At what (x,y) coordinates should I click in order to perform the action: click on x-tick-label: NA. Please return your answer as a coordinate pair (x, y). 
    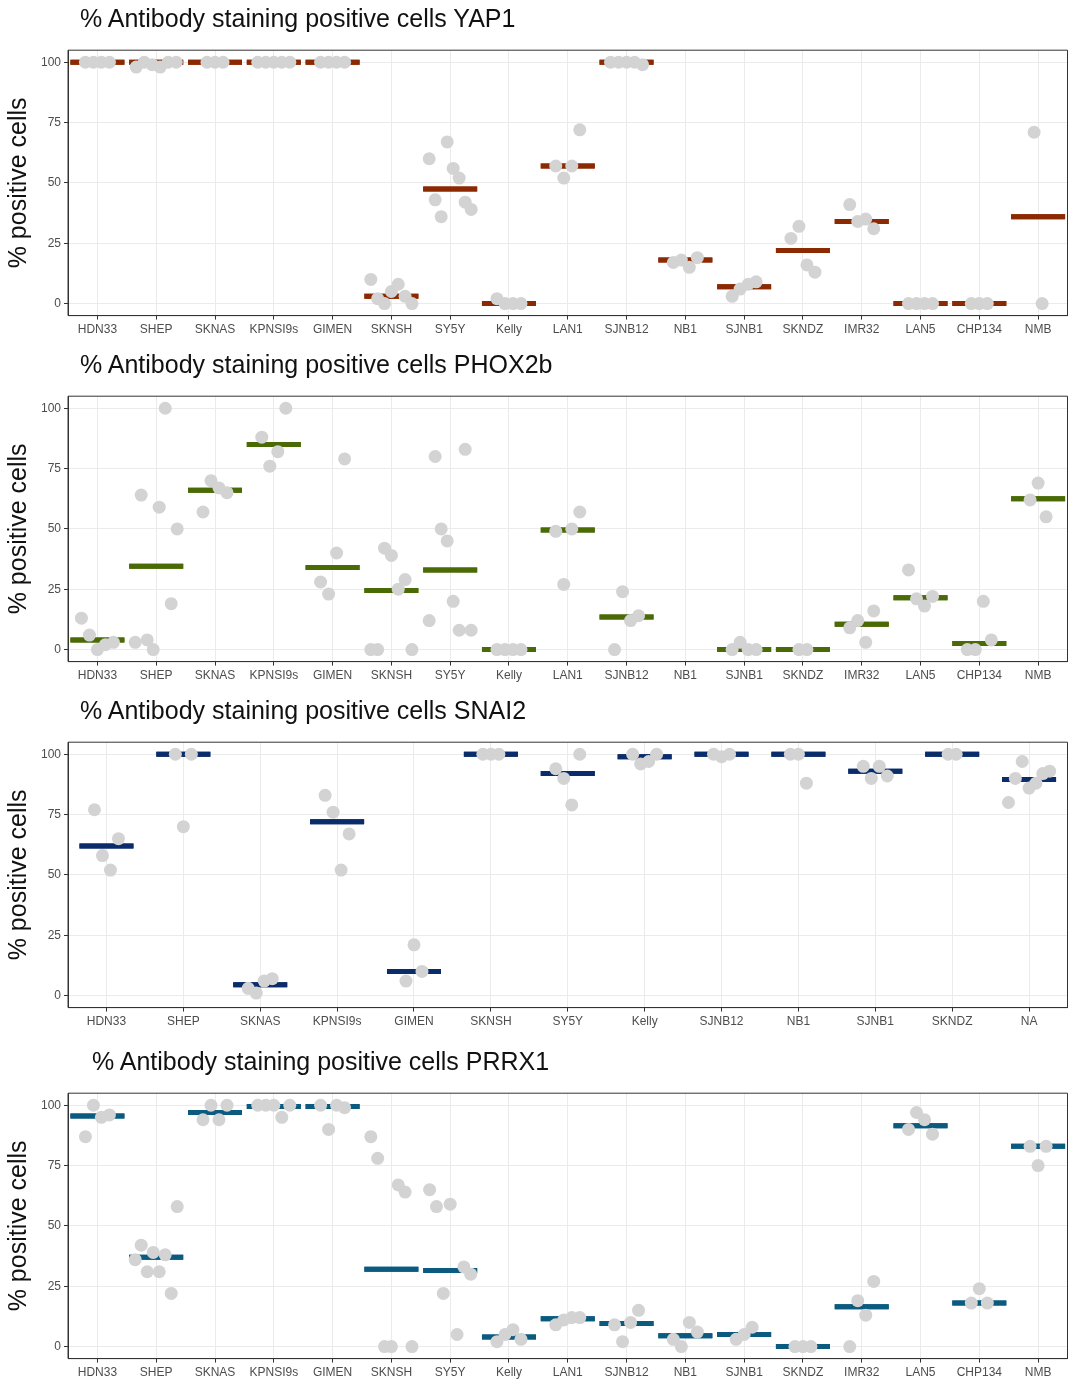
    Looking at the image, I should click on (1029, 1021).